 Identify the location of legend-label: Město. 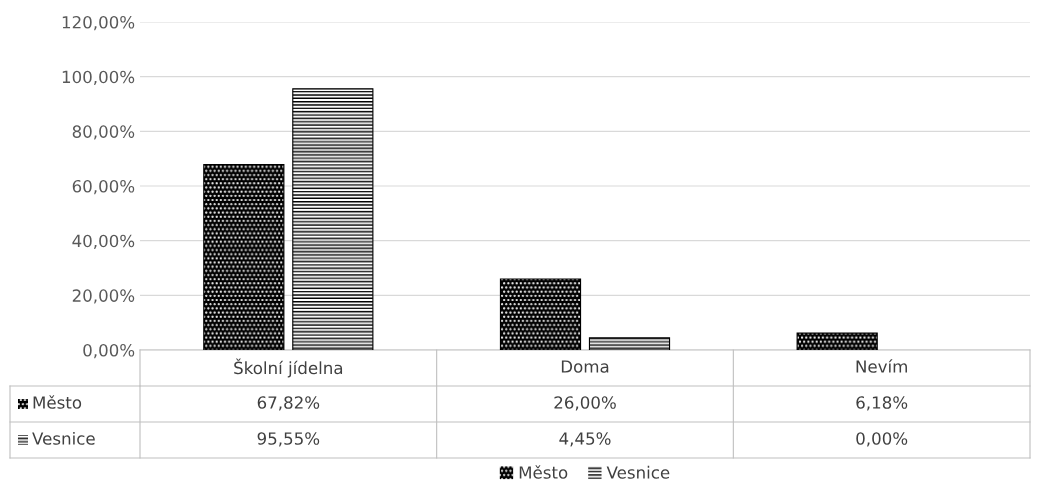
(543, 472).